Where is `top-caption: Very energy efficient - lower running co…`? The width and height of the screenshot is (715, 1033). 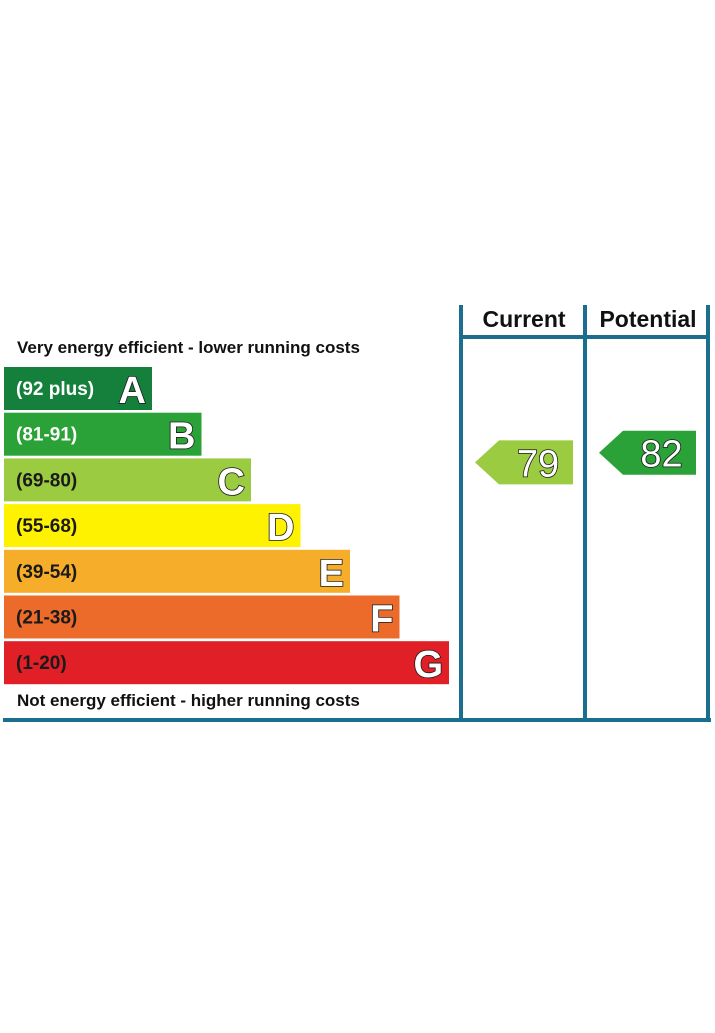 top-caption: Very energy efficient - lower running co… is located at coordinates (188, 347).